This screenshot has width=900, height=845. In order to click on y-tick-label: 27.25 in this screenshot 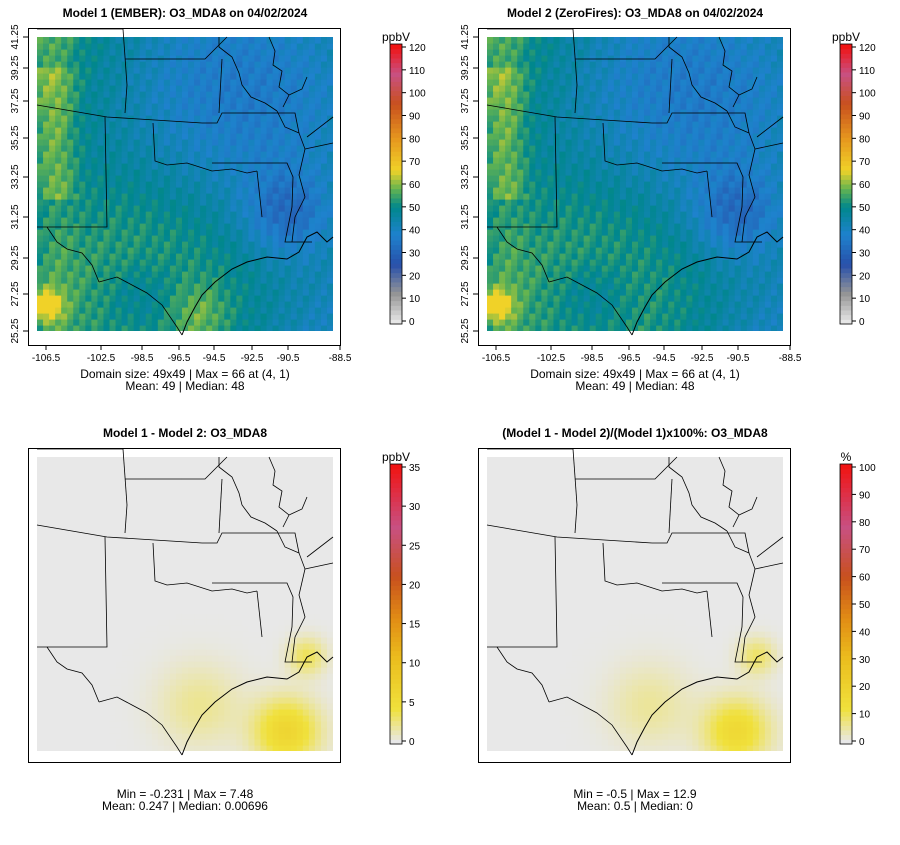, I will do `click(465, 293)`.